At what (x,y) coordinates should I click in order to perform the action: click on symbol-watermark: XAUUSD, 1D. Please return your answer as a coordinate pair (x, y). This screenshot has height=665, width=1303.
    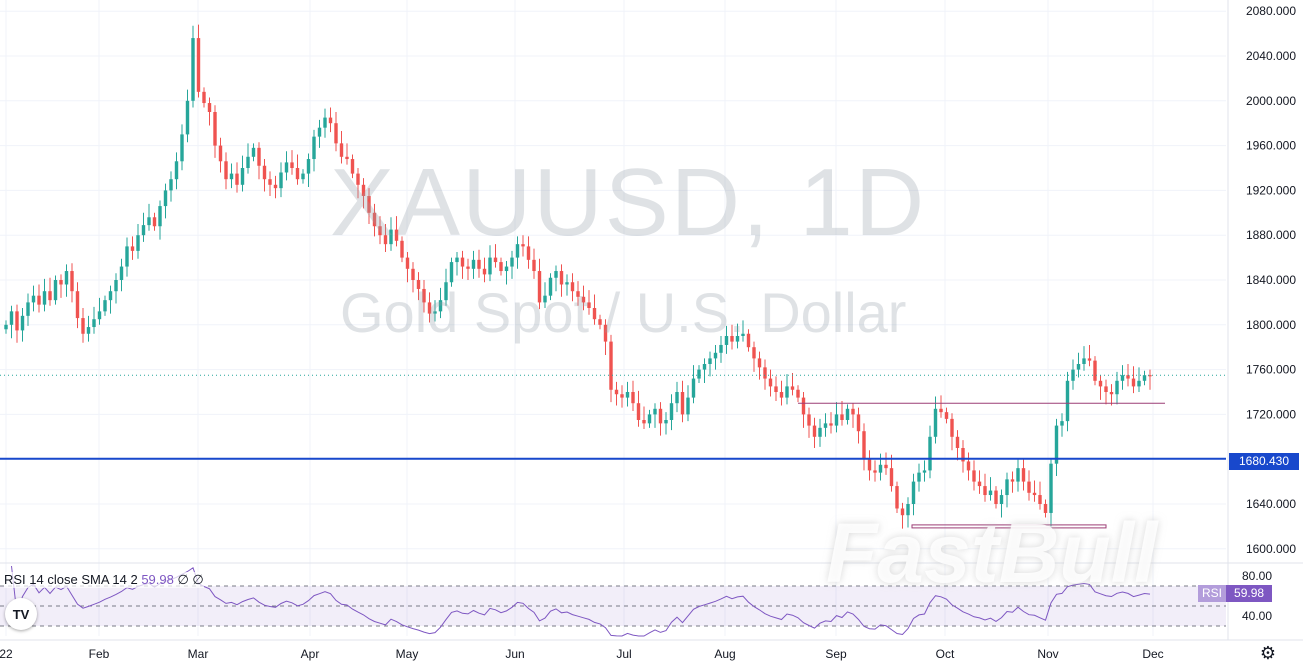
    Looking at the image, I should click on (628, 202).